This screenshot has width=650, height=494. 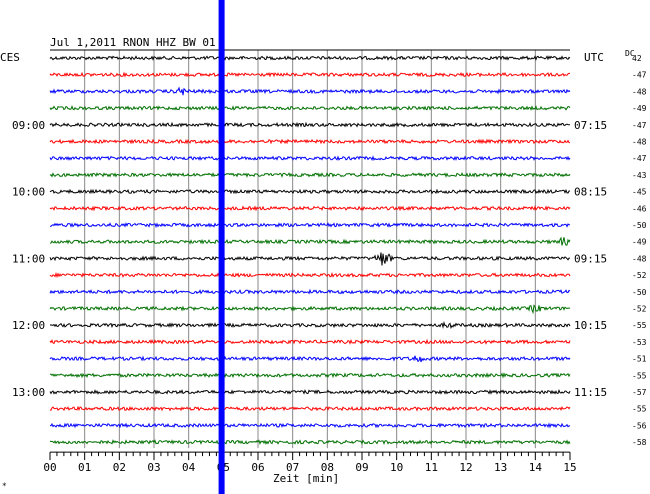 What do you see at coordinates (153, 467) in the screenshot?
I see `x-tick-label: 03` at bounding box center [153, 467].